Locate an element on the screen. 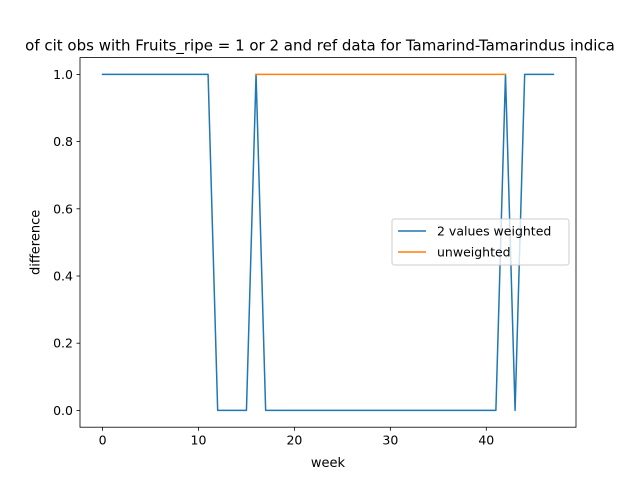 The image size is (640, 480). x-tick-label: 20 is located at coordinates (294, 440).